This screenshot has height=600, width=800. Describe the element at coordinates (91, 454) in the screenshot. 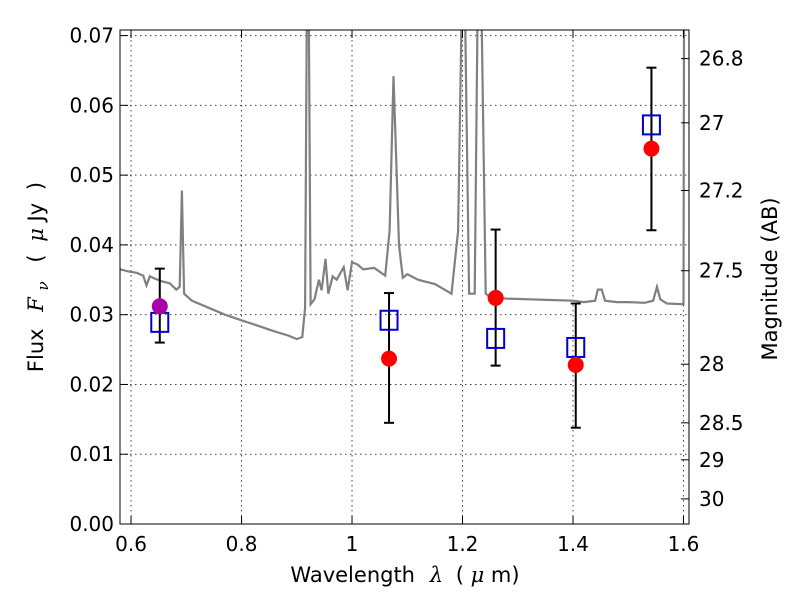

I see `y-tick-label: 0.01` at that location.